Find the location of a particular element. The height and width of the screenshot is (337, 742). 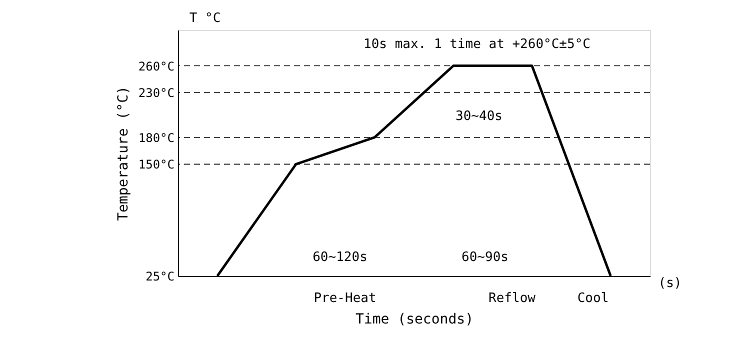

y-tick-label: 230°C is located at coordinates (156, 93).